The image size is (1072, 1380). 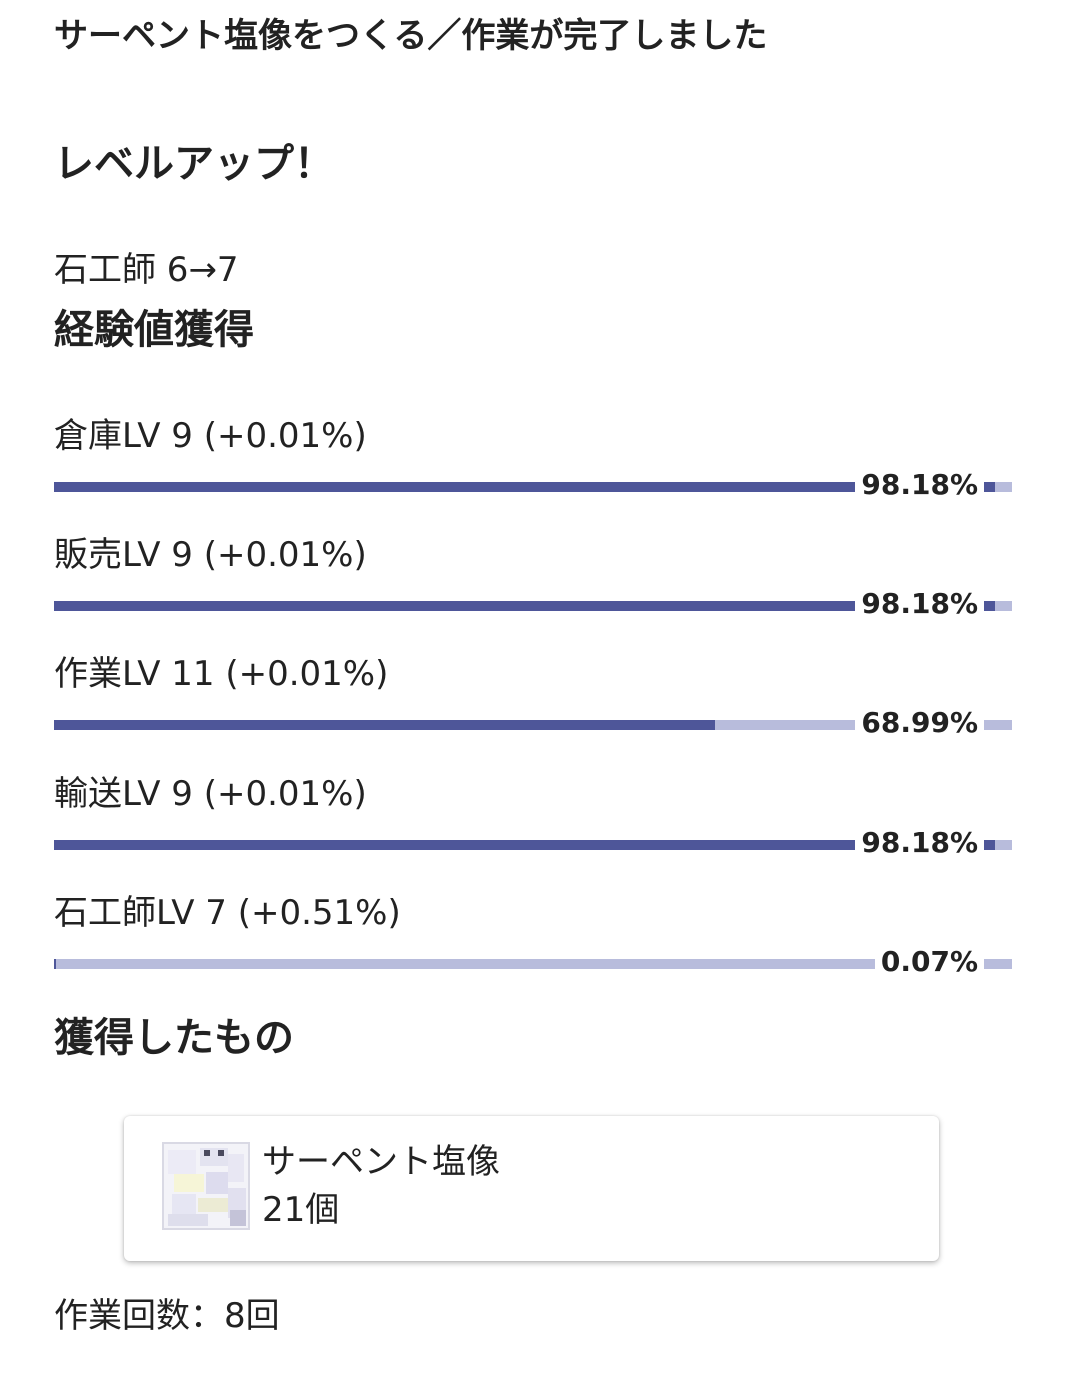 What do you see at coordinates (533, 697) in the screenshot?
I see `exp-row-work: 作業LV 11 (+0.01%) 68.99%` at bounding box center [533, 697].